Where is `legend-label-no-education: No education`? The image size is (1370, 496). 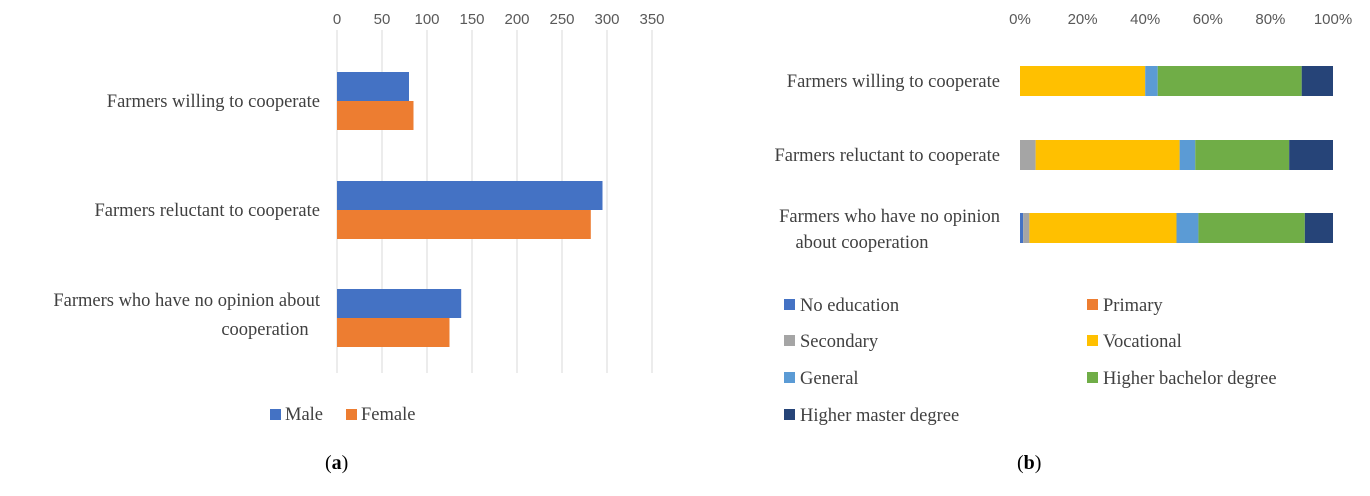 legend-label-no-education: No education is located at coordinates (849, 306).